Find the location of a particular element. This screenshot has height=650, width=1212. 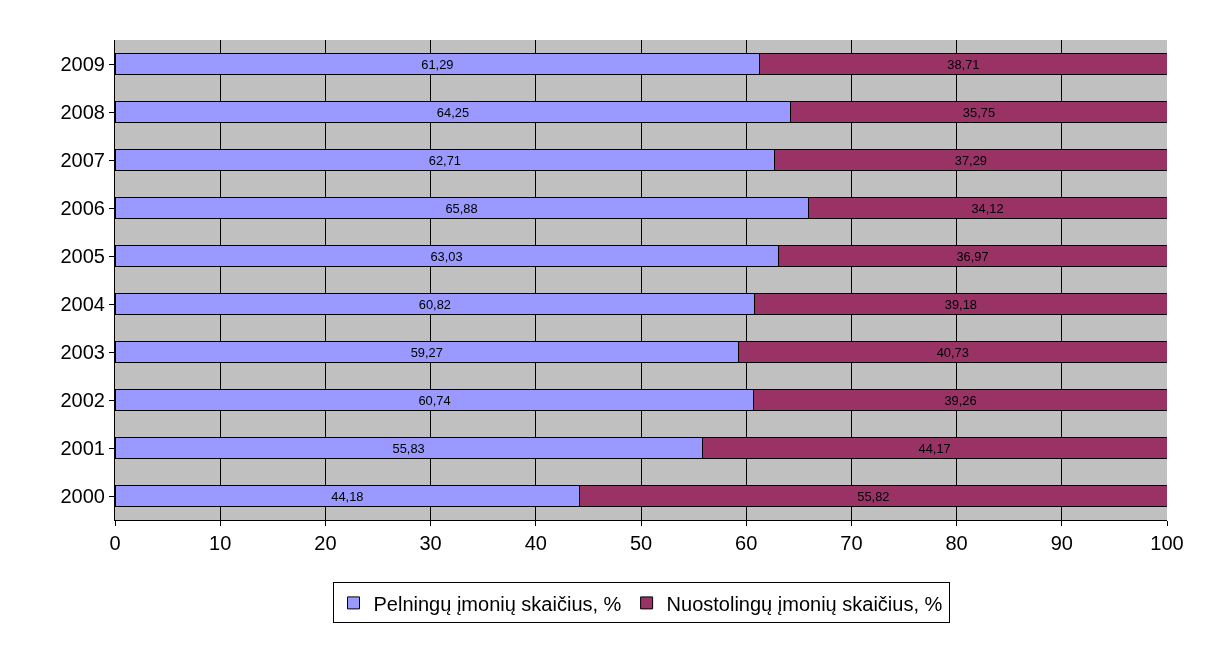

x-tick-label: 0 is located at coordinates (115, 543).